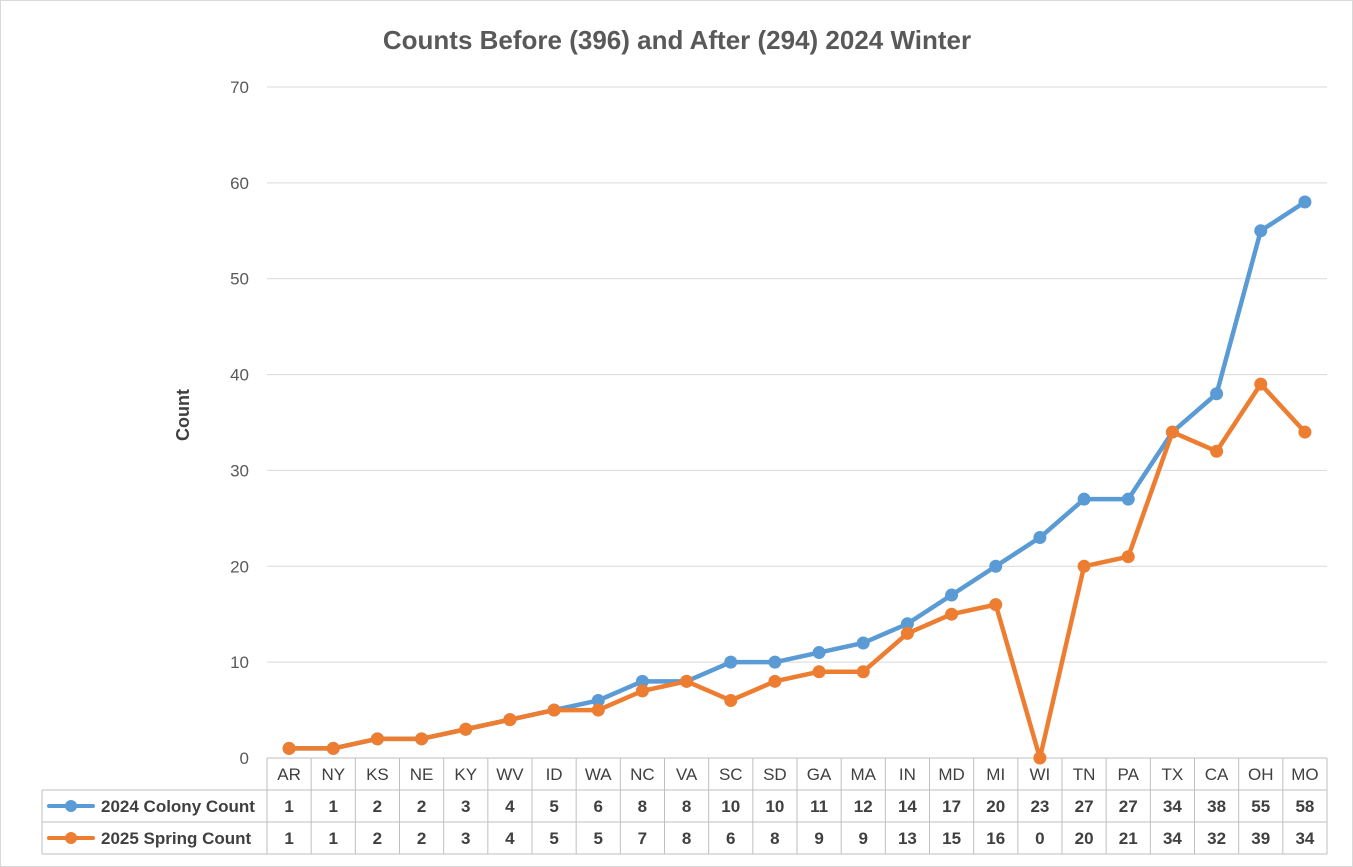  I want to click on data-cell: 39, so click(1260, 838).